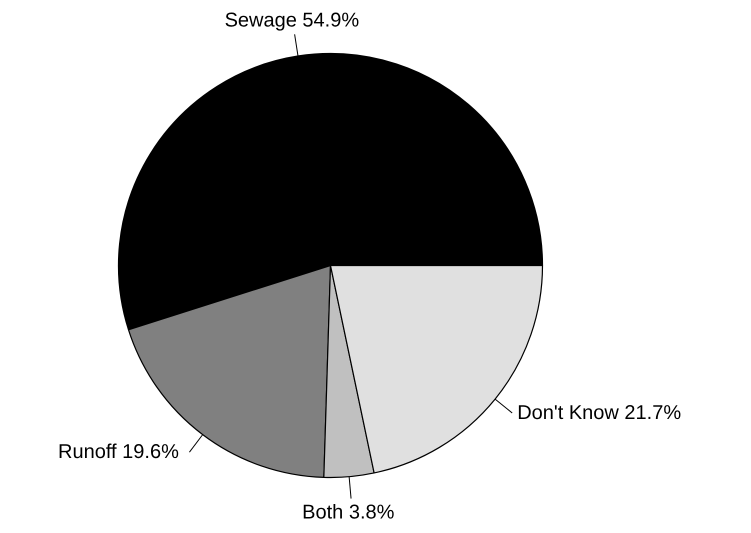  I want to click on slice-label: Runoff 19.6%, so click(119, 452).